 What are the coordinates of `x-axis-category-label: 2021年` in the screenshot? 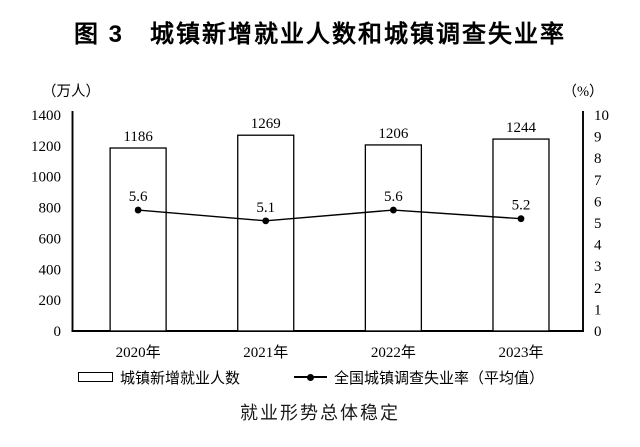 It's located at (265, 352).